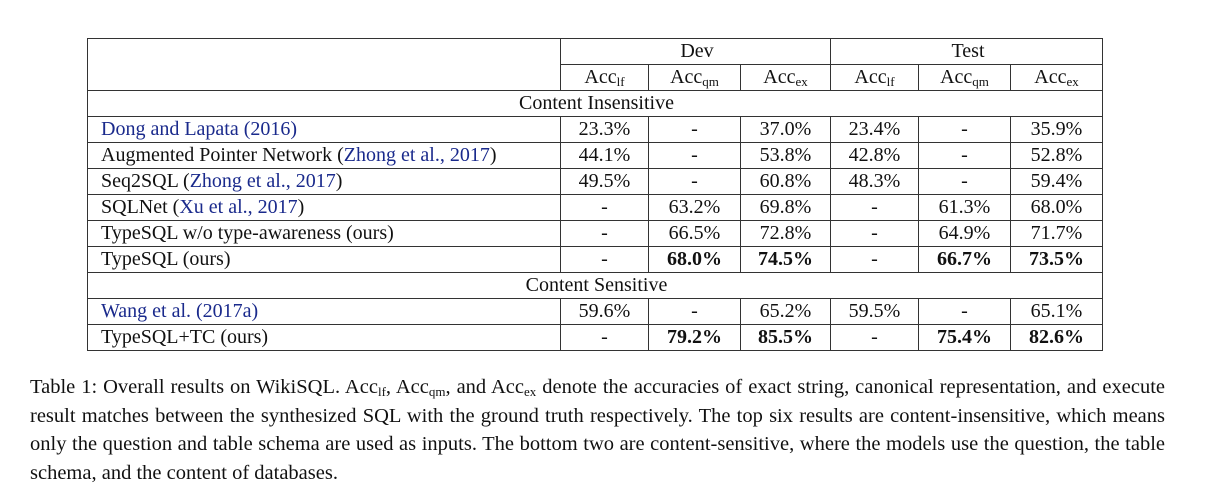 The image size is (1213, 496). I want to click on section-title: Content Sensitive, so click(595, 285).